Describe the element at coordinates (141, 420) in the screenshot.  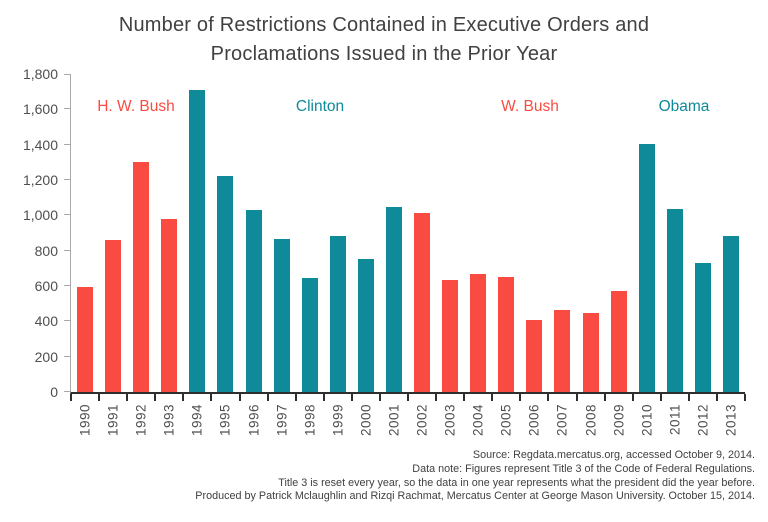
I see `x-axis-label-1992: 1992` at that location.